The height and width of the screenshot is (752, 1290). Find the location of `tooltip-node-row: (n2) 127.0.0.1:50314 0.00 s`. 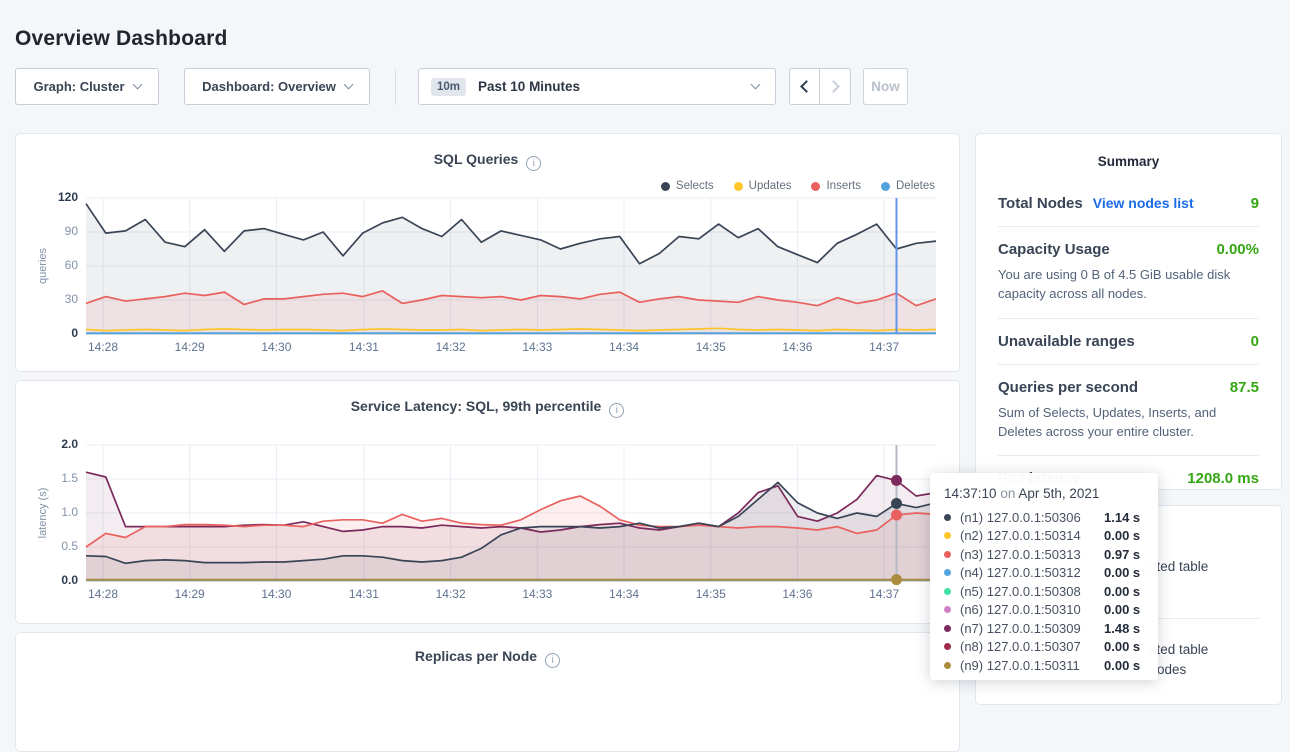

tooltip-node-row: (n2) 127.0.0.1:50314 0.00 s is located at coordinates (1045, 536).